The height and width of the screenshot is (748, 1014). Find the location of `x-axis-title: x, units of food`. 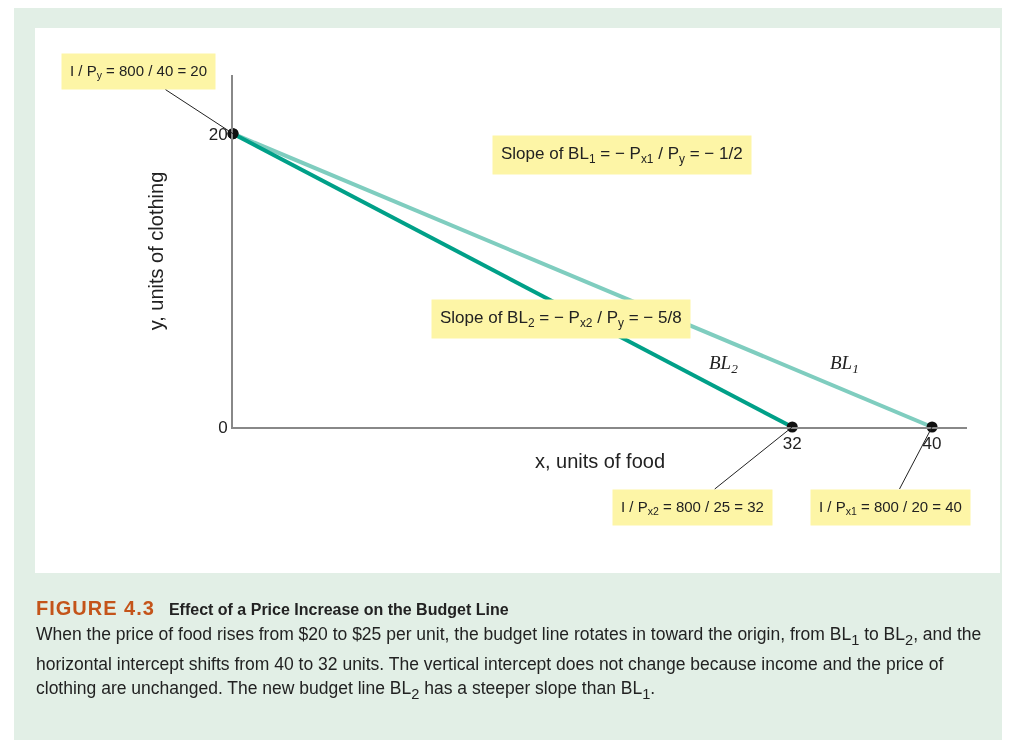

x-axis-title: x, units of food is located at coordinates (600, 461).